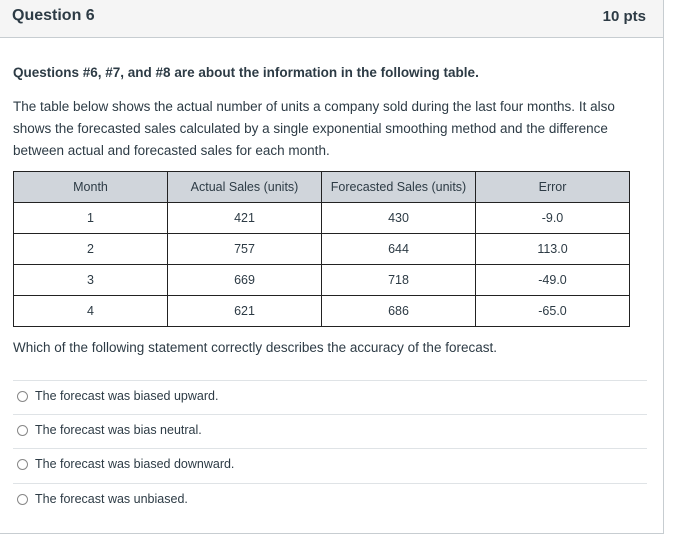 The width and height of the screenshot is (697, 536). Describe the element at coordinates (330, 431) in the screenshot. I see `answer-option: The forecast was bias neutral.` at that location.